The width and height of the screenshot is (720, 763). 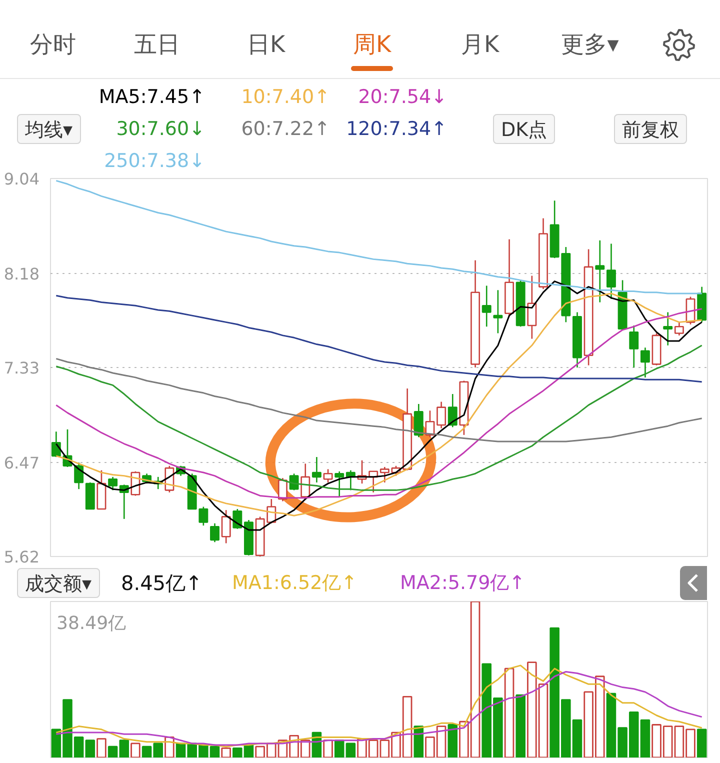 I want to click on text: 120:7.34↑, so click(x=396, y=129).